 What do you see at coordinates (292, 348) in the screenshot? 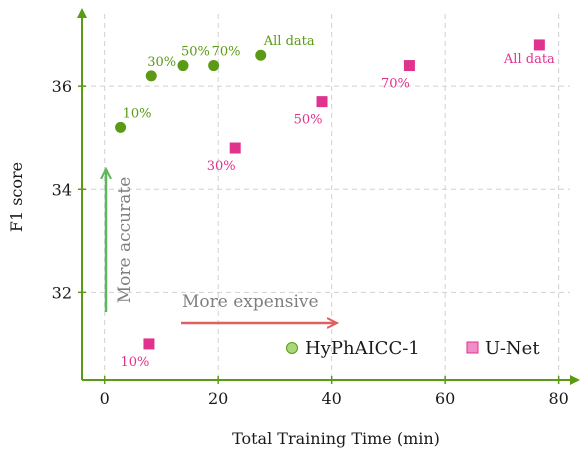
I see `legend-hyphaicc-marker` at bounding box center [292, 348].